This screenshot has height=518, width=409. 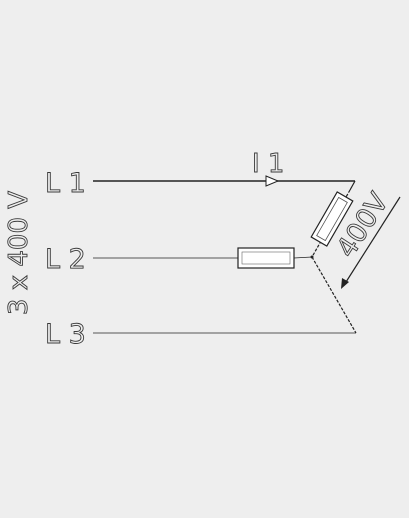 What do you see at coordinates (266, 258) in the screenshot?
I see `resistor-l2` at bounding box center [266, 258].